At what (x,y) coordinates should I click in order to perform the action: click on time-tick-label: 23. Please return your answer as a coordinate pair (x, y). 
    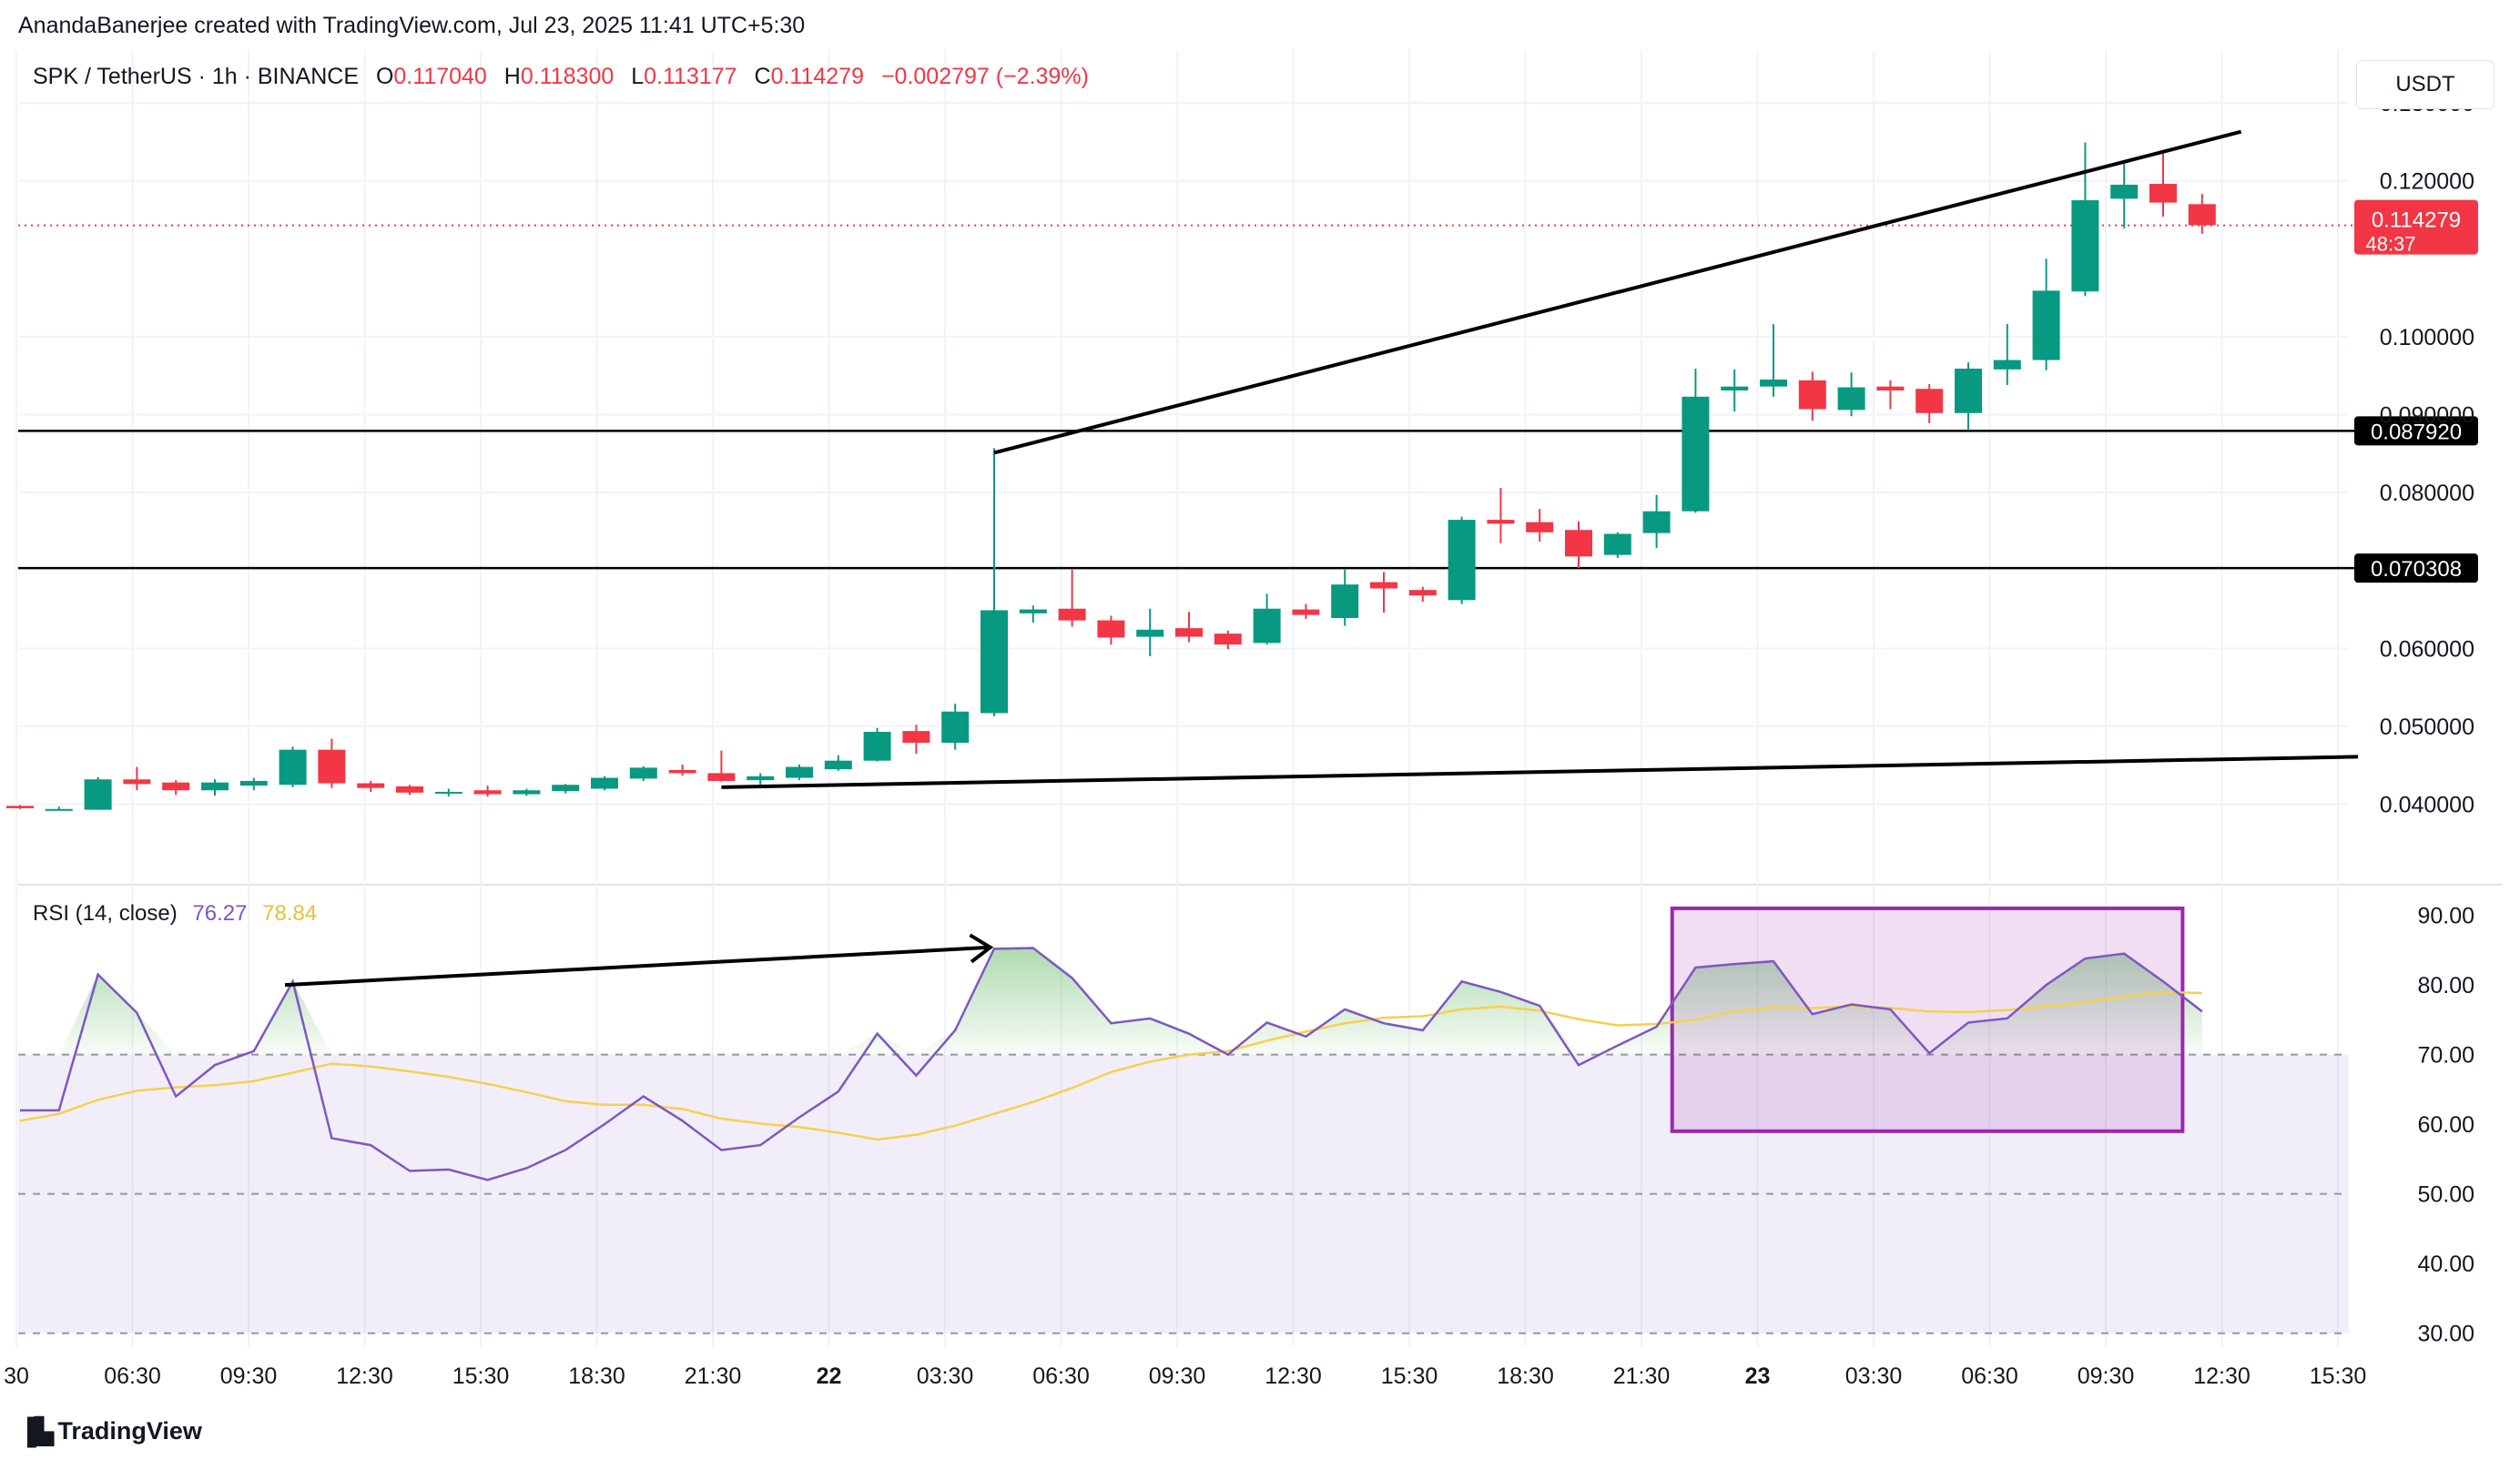
    Looking at the image, I should click on (1758, 1376).